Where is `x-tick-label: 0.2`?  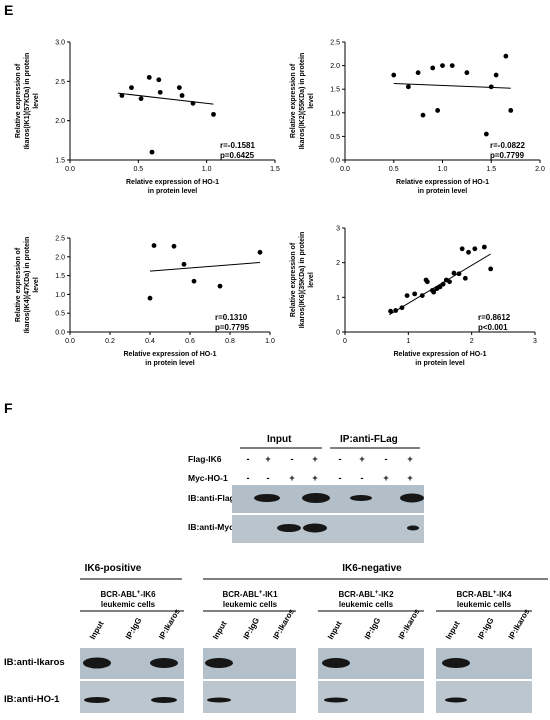
x-tick-label: 0.2 is located at coordinates (110, 341).